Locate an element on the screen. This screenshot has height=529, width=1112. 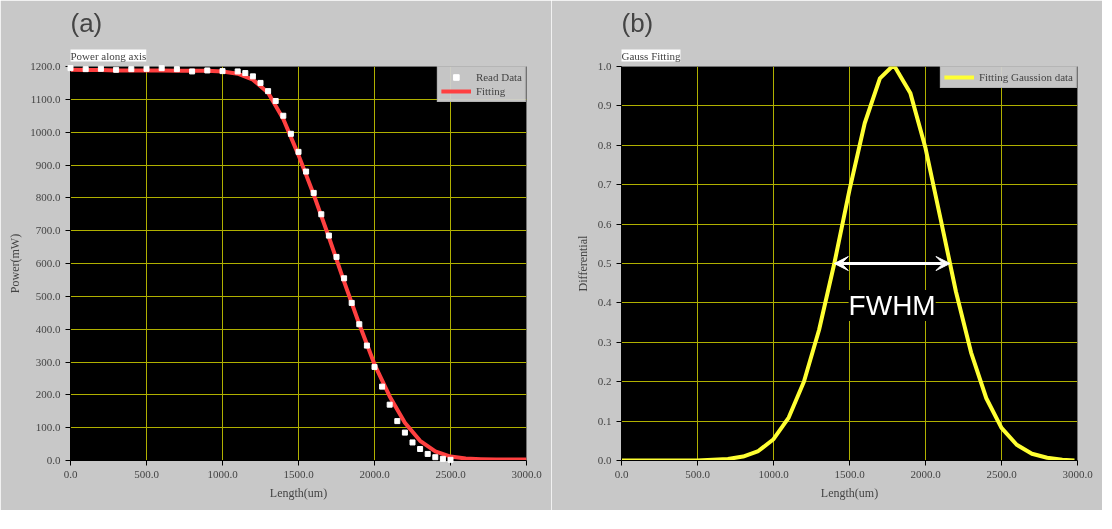
y-tick-label: 1100.0 is located at coordinates (45, 98).